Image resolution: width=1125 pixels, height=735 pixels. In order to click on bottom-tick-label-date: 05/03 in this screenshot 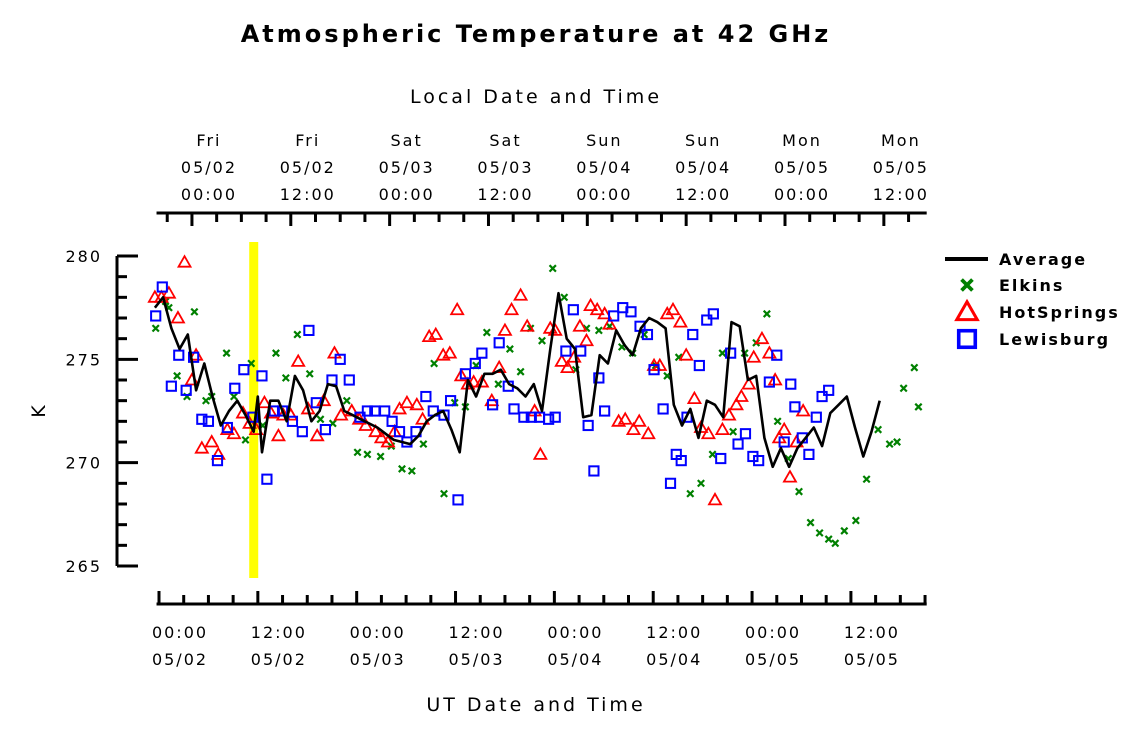, I will do `click(476, 659)`.